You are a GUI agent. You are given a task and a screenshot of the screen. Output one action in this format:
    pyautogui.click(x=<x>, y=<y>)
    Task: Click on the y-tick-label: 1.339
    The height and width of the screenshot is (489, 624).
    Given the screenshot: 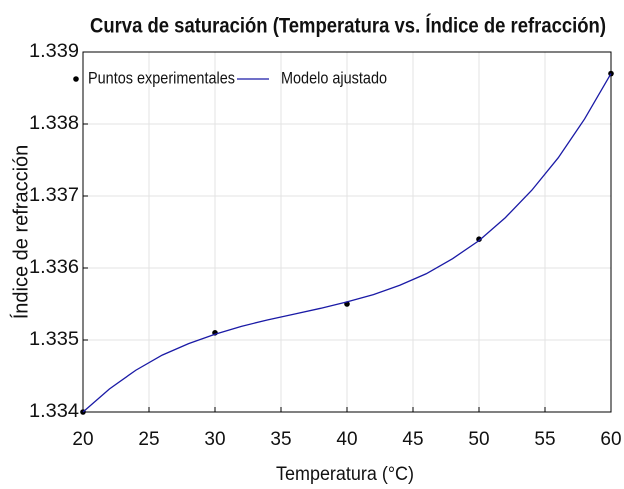 What is the action you would take?
    pyautogui.click(x=54, y=51)
    